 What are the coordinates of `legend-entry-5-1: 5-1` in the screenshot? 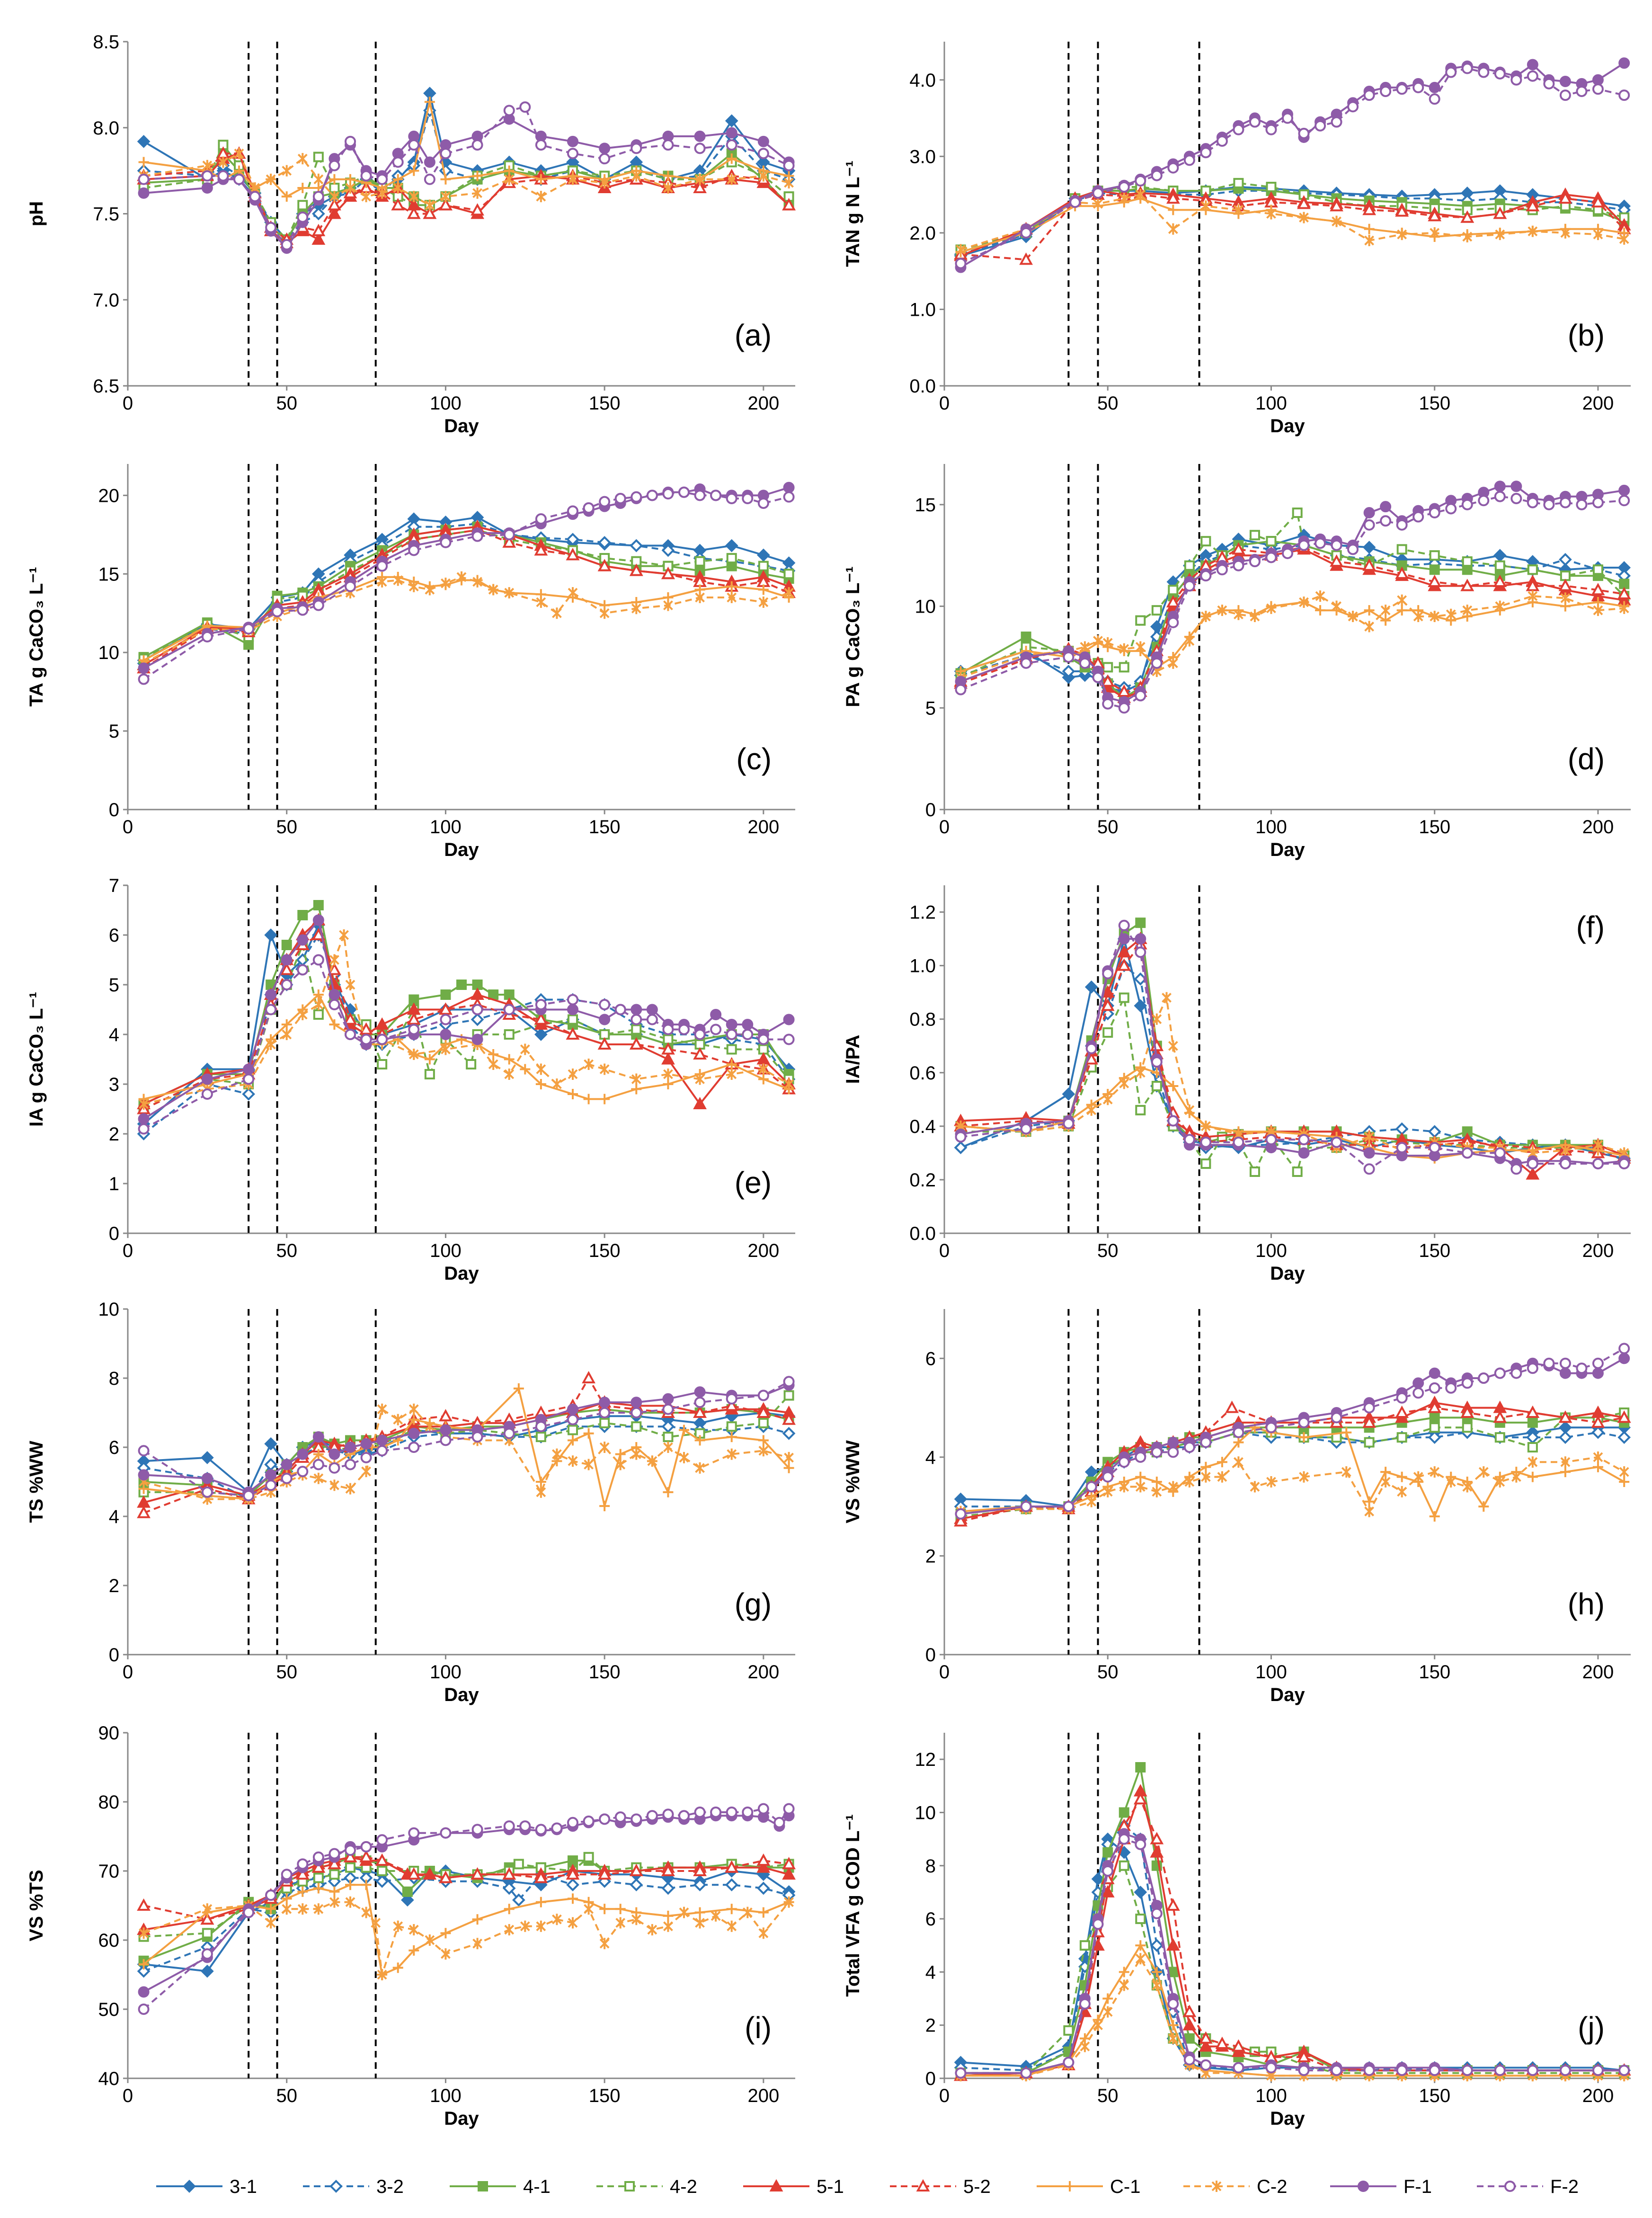 It's located at (793, 2186).